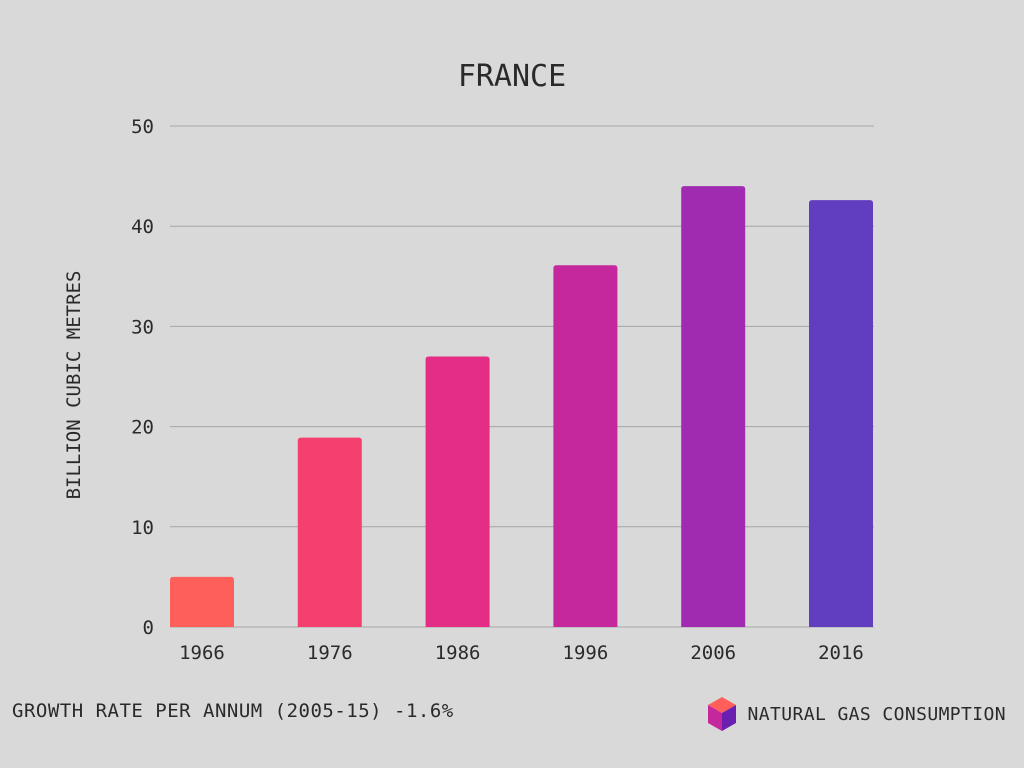 The width and height of the screenshot is (1024, 768). What do you see at coordinates (233, 711) in the screenshot?
I see `growth-rate-note: GROWTH RATE PER ANNUM (2005-15) -1.6%` at bounding box center [233, 711].